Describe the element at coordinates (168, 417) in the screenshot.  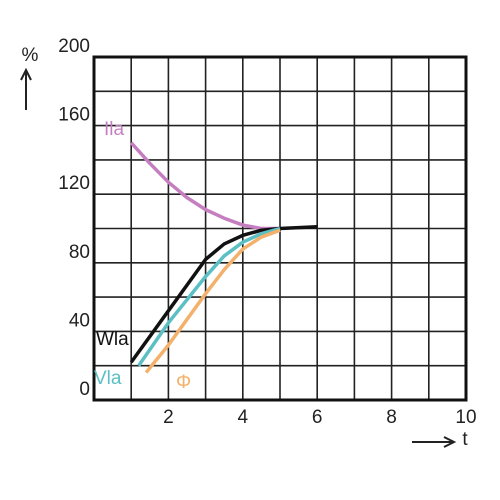
I see `x-tick-label: 2` at that location.